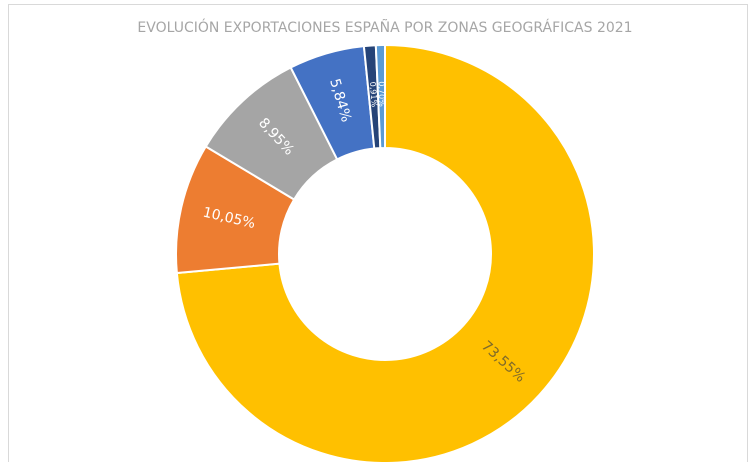 Image resolution: width=756 pixels, height=462 pixels. What do you see at coordinates (373, 94) in the screenshot?
I see `data-label: 0,91%` at bounding box center [373, 94].